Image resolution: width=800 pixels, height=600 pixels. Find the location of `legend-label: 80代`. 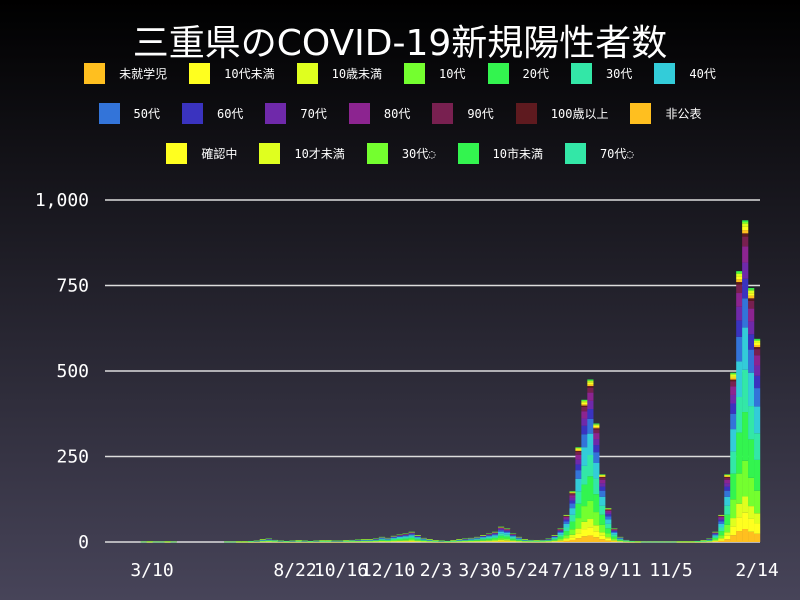

legend-label: 80代 is located at coordinates (397, 114).